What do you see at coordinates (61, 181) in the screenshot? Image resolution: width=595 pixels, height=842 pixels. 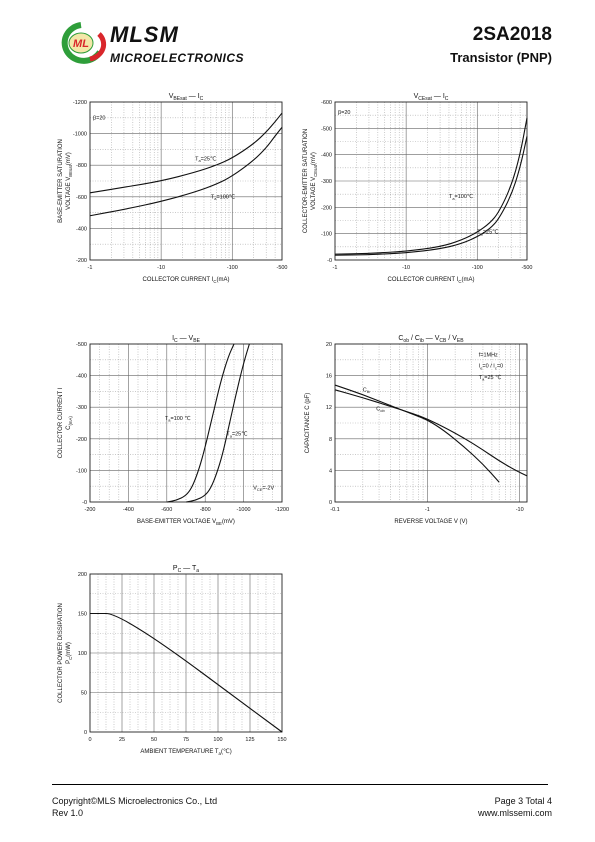 I see `y-axis-label: BASE-EMITTER SATURATION` at bounding box center [61, 181].